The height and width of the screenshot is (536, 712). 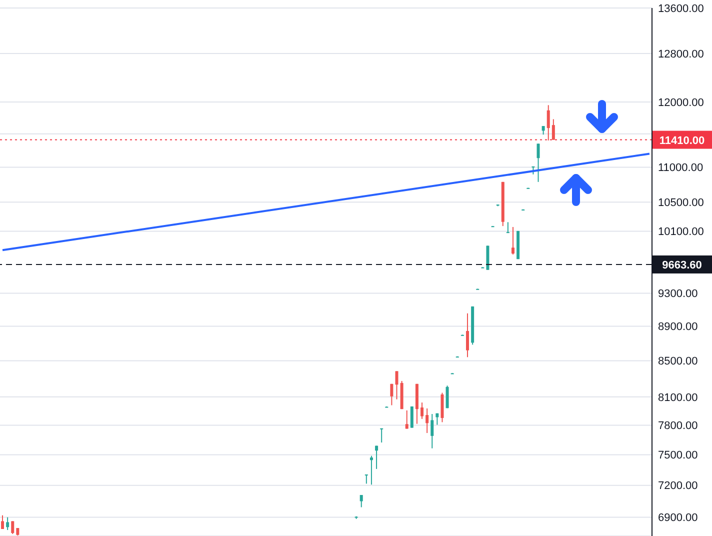 I want to click on ref-line-label: 11410.00, so click(x=682, y=140).